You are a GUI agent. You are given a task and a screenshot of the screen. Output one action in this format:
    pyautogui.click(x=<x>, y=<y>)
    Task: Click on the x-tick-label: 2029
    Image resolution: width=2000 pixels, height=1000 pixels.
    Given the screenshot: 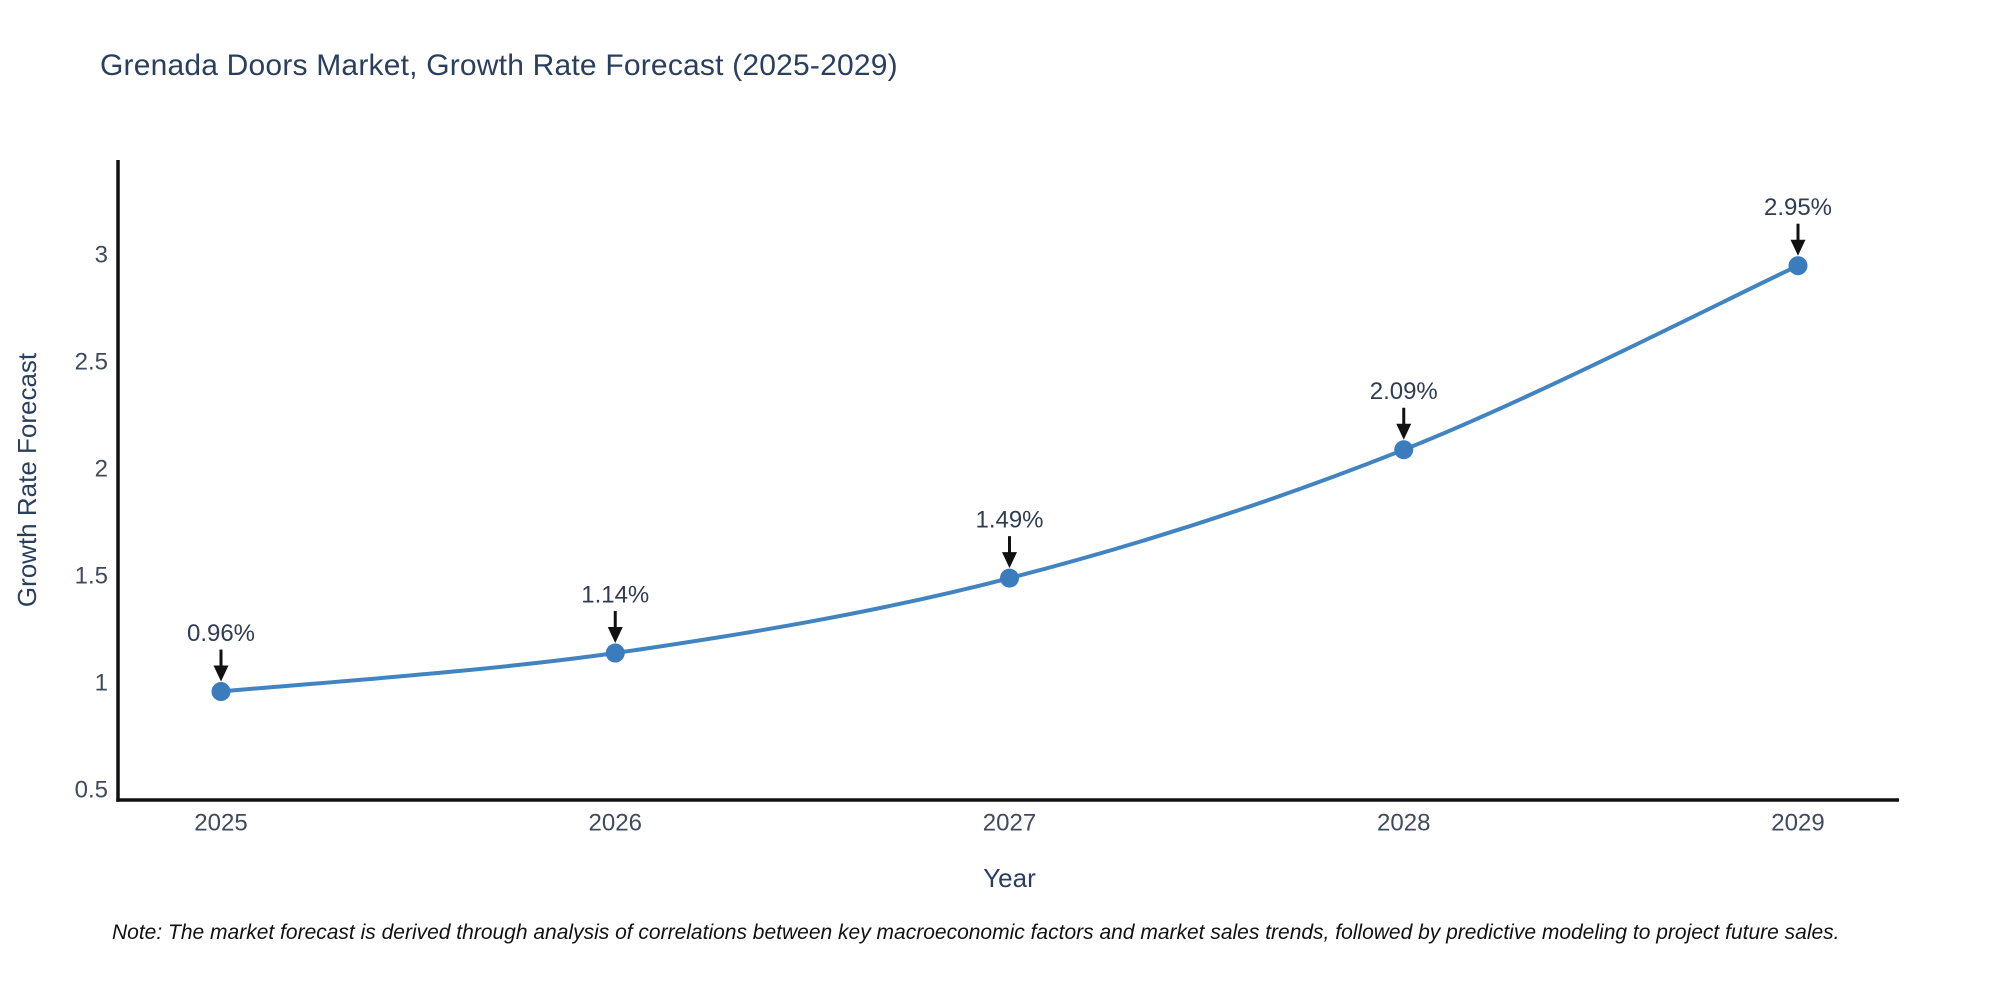 What is the action you would take?
    pyautogui.click(x=1797, y=823)
    